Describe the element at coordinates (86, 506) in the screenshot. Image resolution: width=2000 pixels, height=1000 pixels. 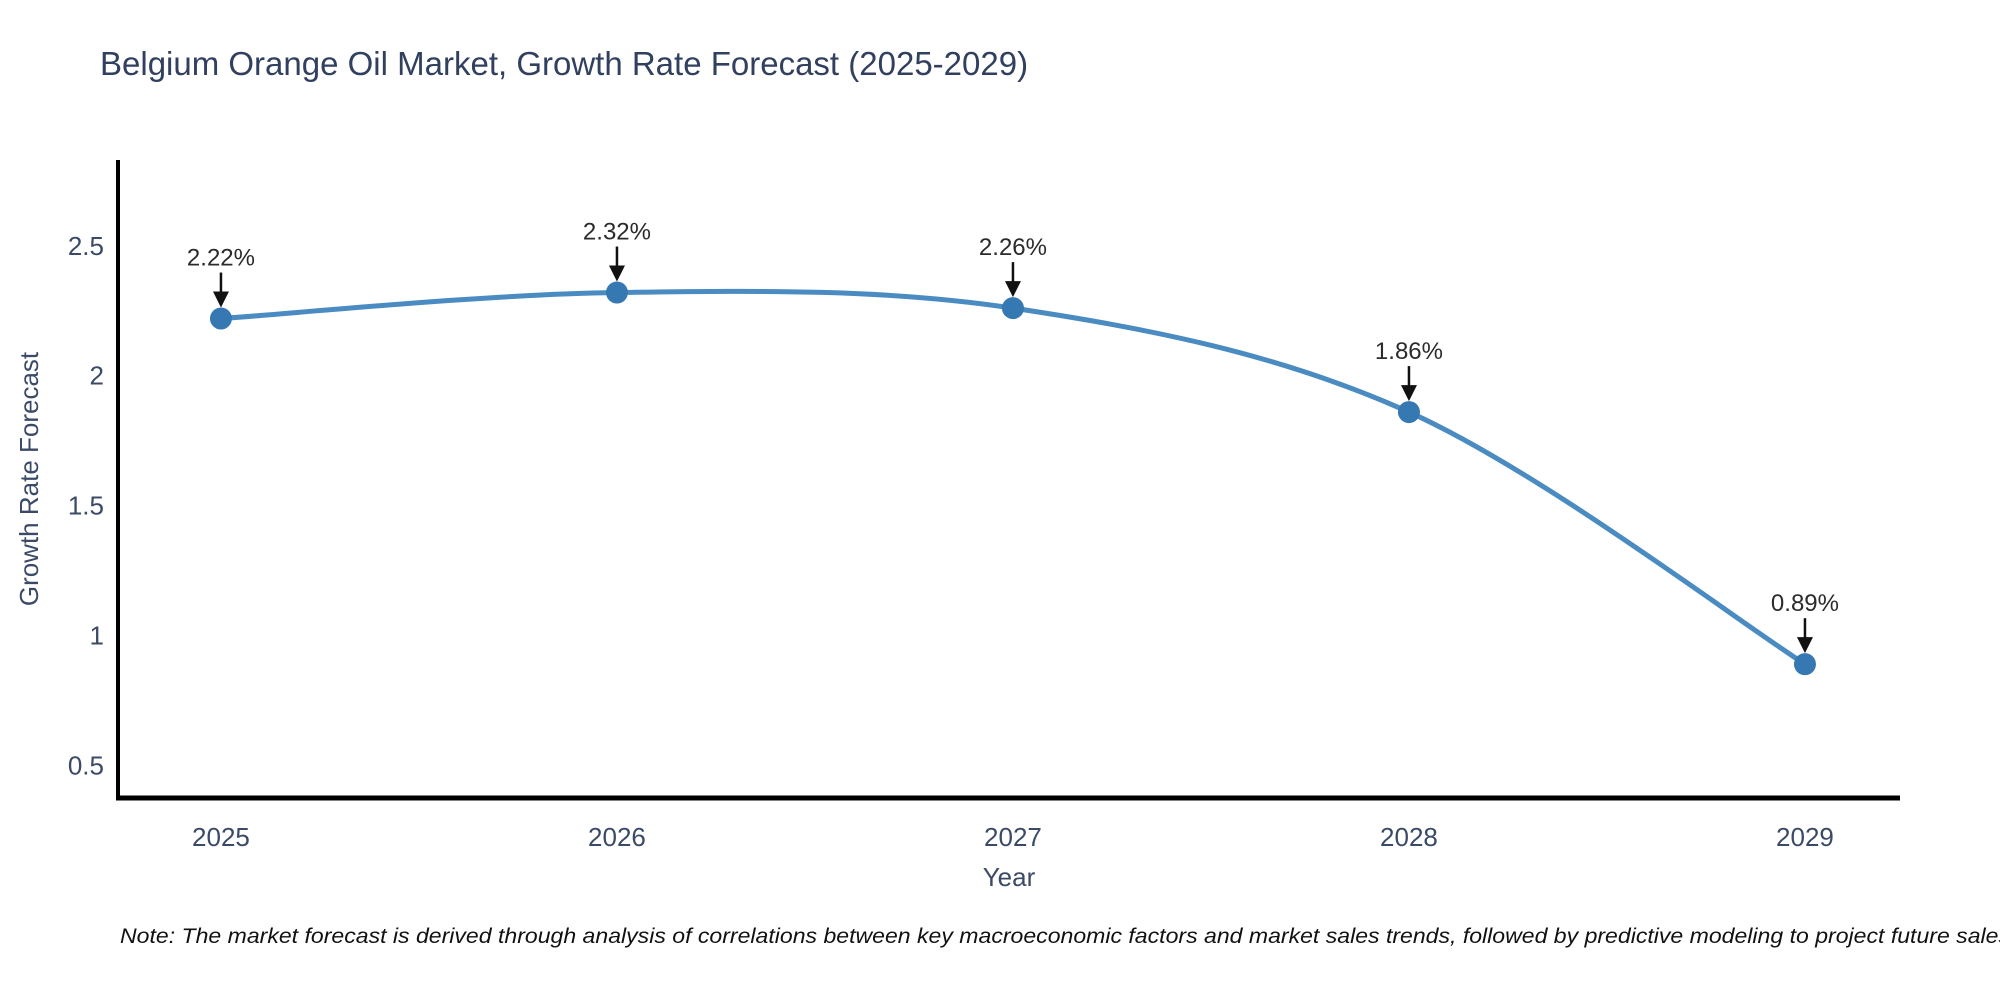
I see `y-tick-label: 1.5` at that location.